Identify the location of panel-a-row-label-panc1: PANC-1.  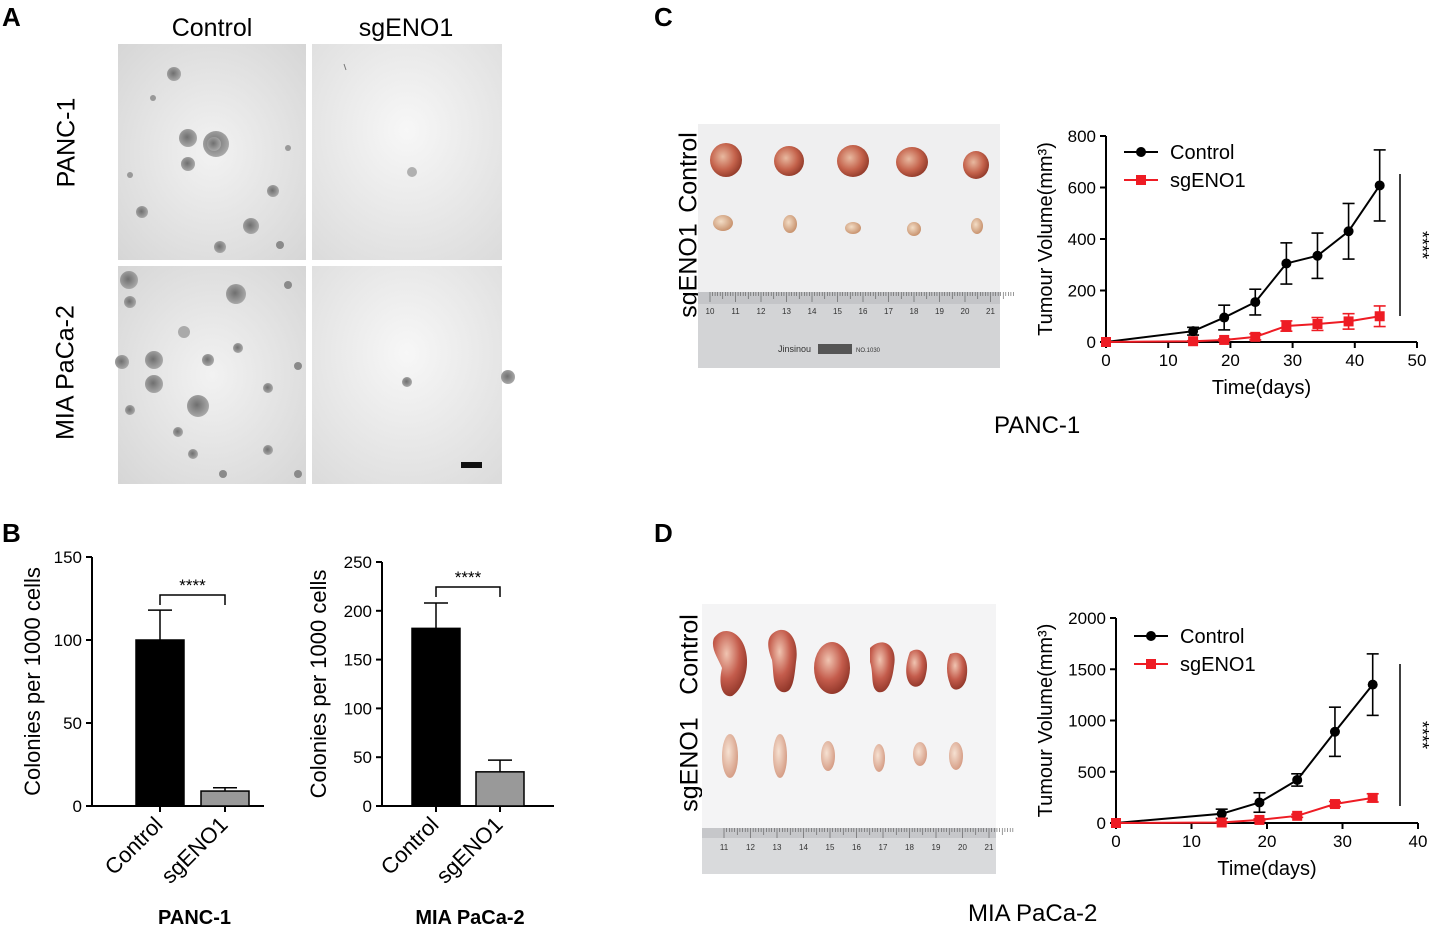
(66, 142).